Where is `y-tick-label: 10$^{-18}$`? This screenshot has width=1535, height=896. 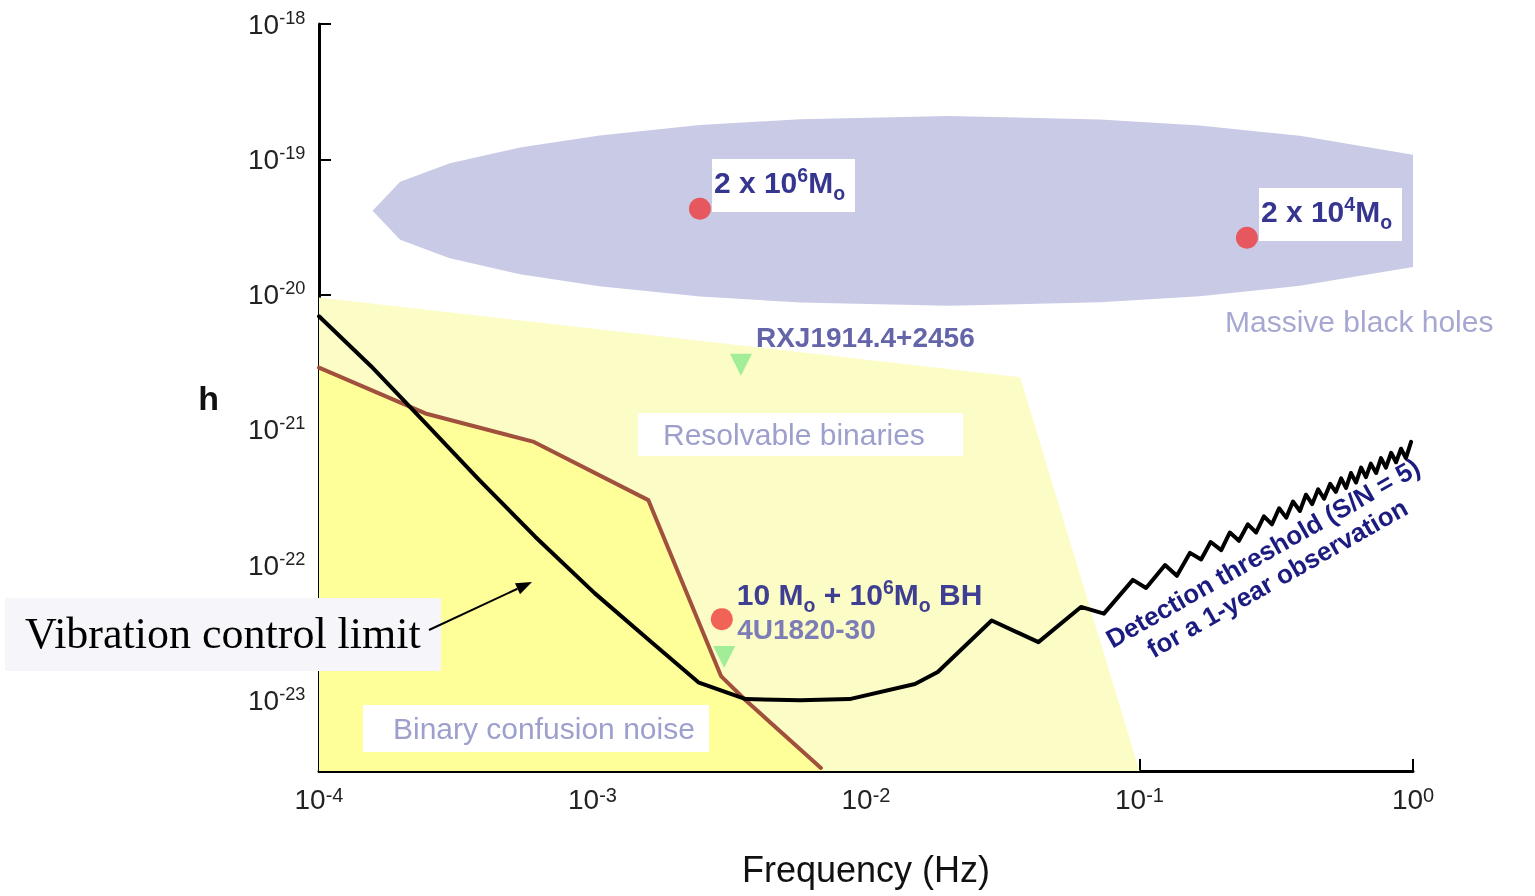 y-tick-label: 10$^{-18}$ is located at coordinates (277, 24).